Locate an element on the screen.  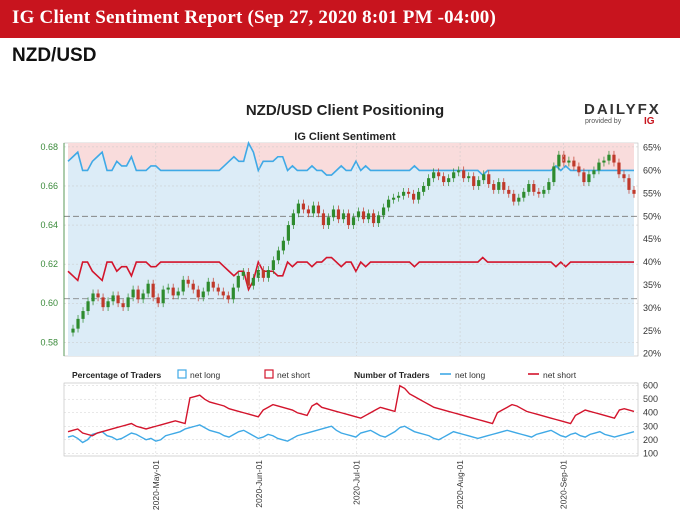
logo-provided-by: provided by is located at coordinates (603, 121).